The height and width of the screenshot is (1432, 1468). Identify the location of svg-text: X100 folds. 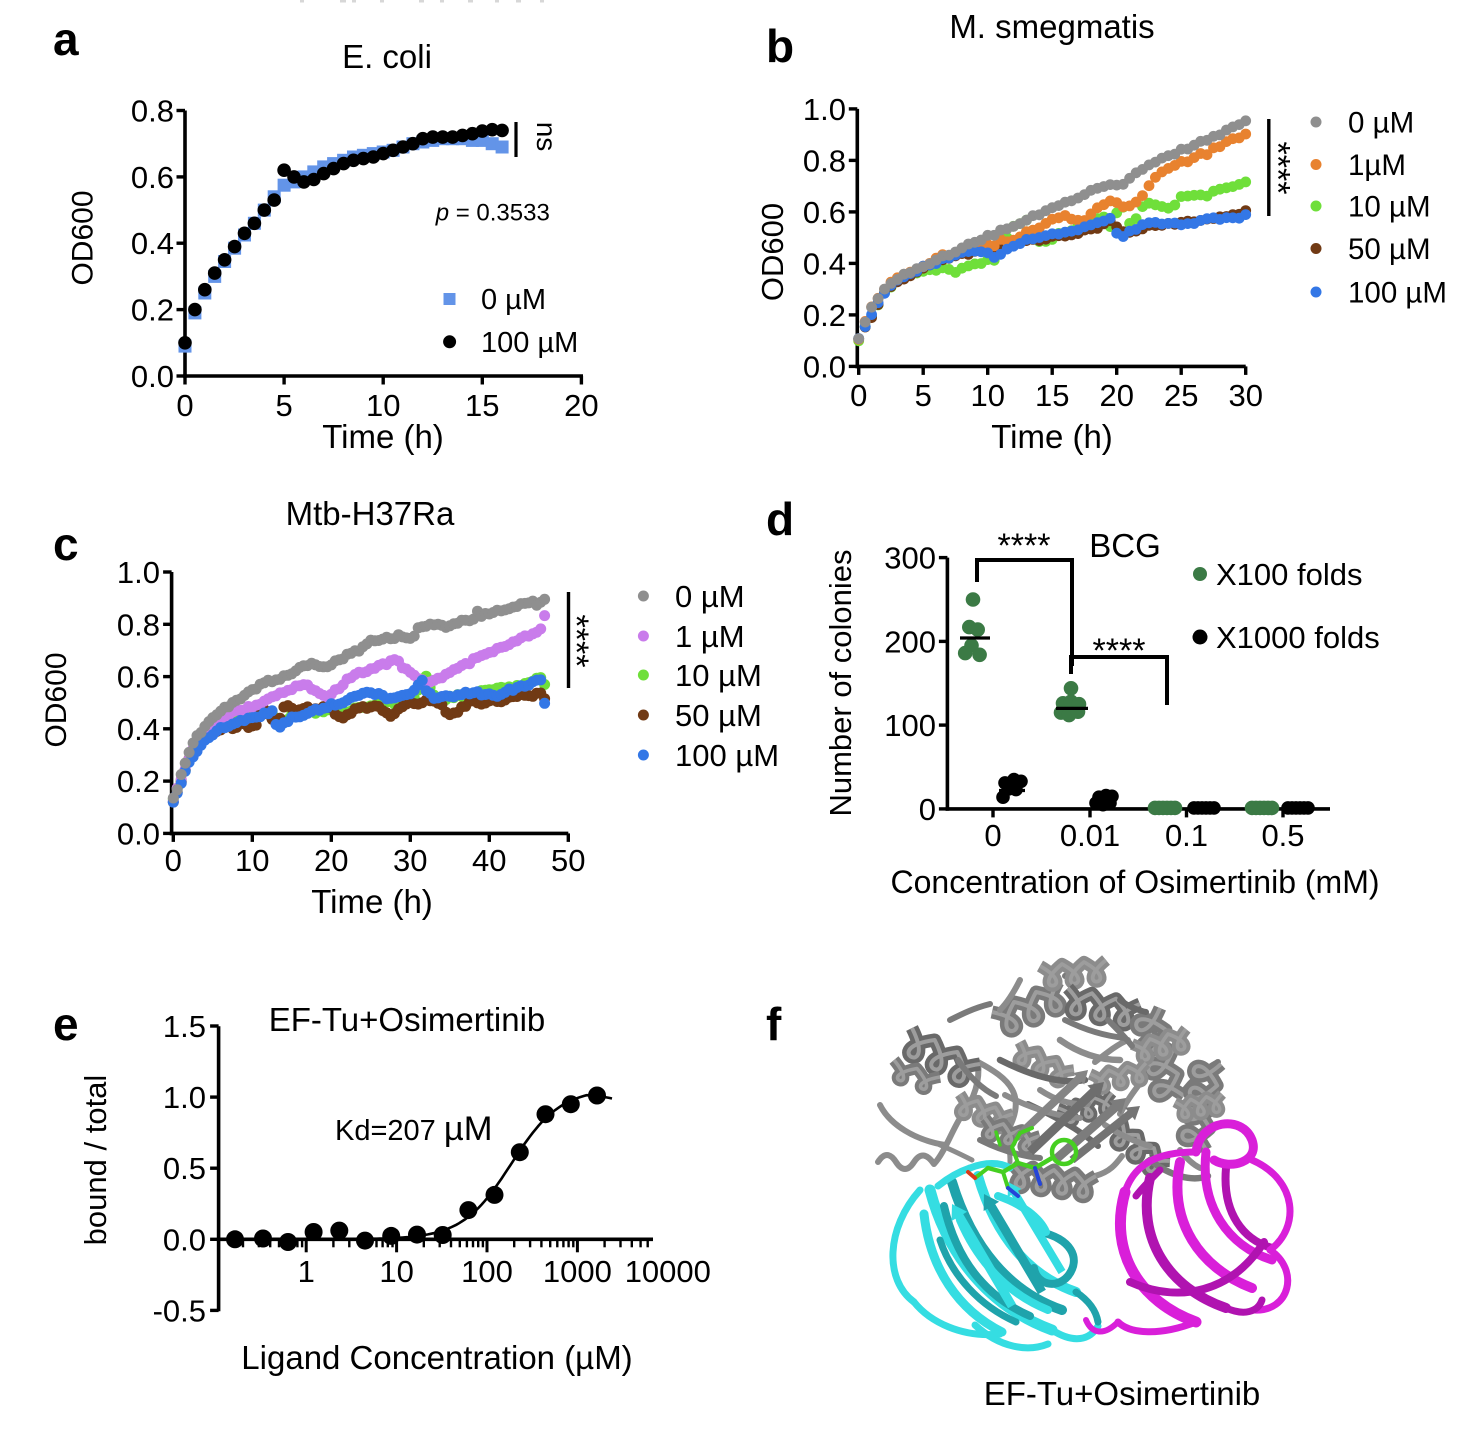
(1289, 574).